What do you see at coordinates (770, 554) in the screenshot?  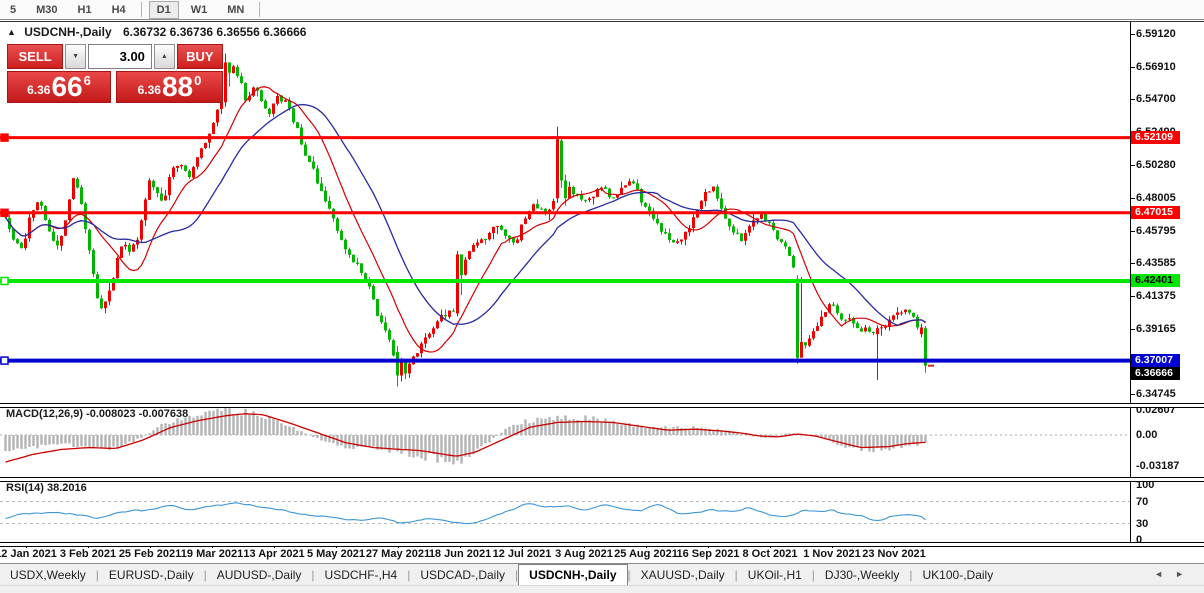 I see `date-label: 8 Oct 2021` at bounding box center [770, 554].